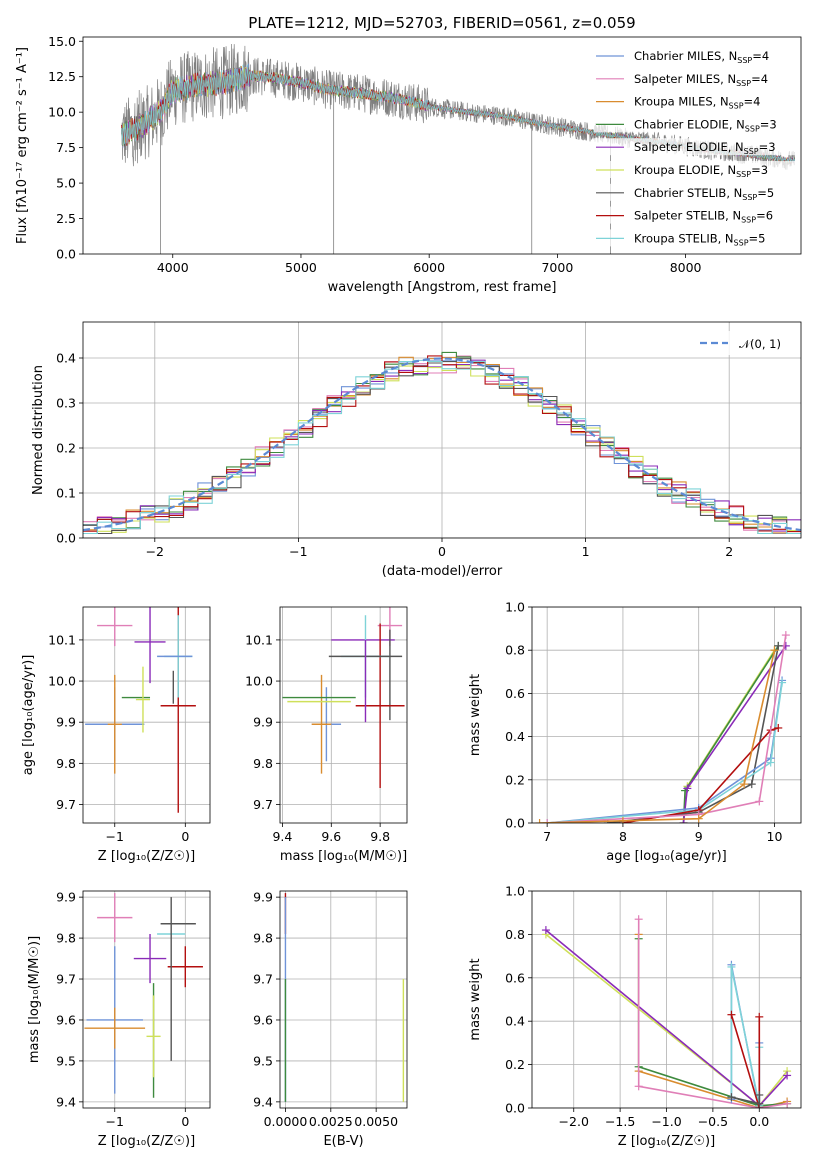  Describe the element at coordinates (263, 1101) in the screenshot. I see `y-tick-label: 9.4` at that location.